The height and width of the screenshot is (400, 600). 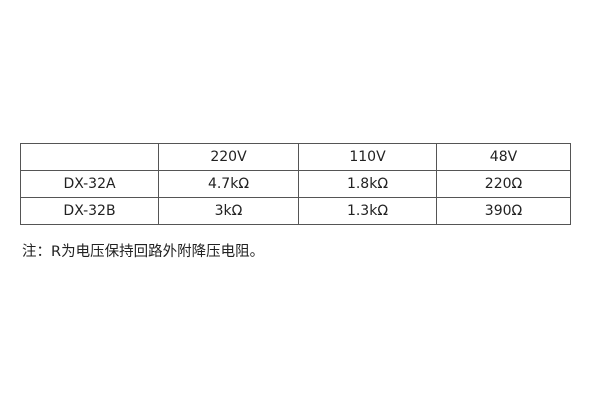 I want to click on table-cell: 1.3kΩ, so click(x=367, y=211).